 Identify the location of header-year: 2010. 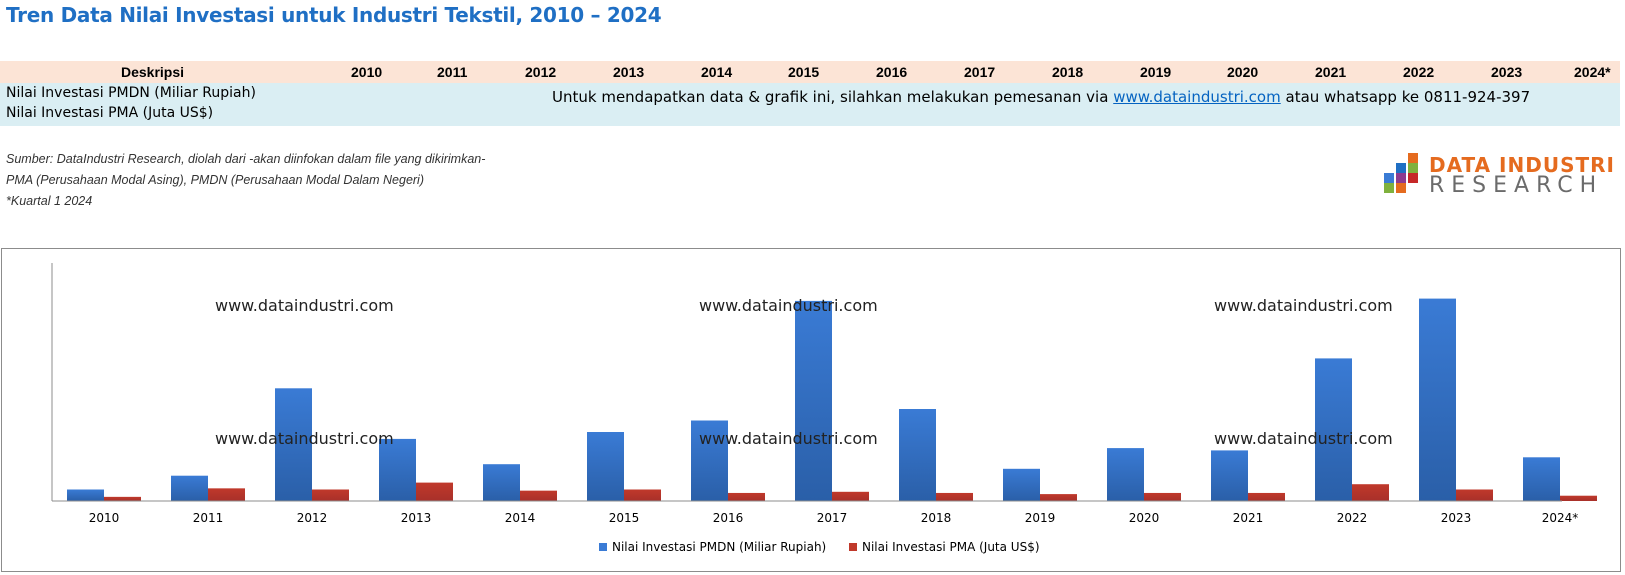
(367, 72).